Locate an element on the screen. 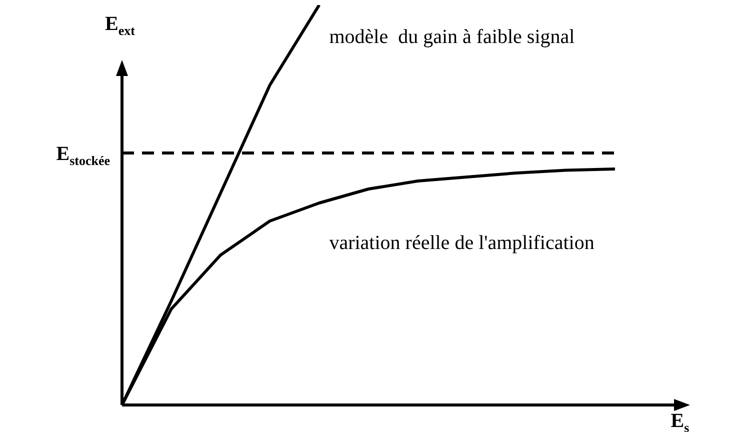 Image resolution: width=752 pixels, height=432 pixels. series-label: modèle du gain à faible signal is located at coordinates (452, 37).